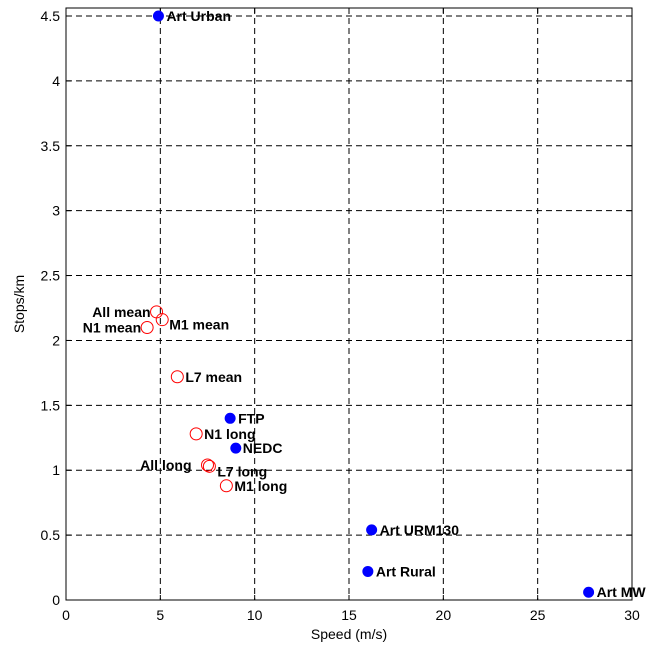 The width and height of the screenshot is (650, 648). Describe the element at coordinates (236, 448) in the screenshot. I see `point-nedc` at that location.